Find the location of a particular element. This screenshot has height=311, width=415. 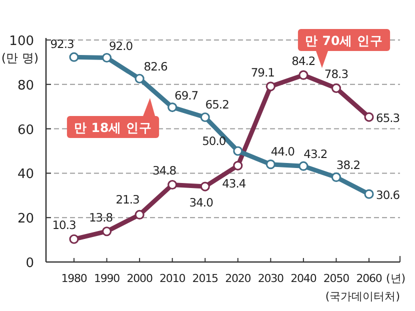

data-label: 69.7 is located at coordinates (186, 95).